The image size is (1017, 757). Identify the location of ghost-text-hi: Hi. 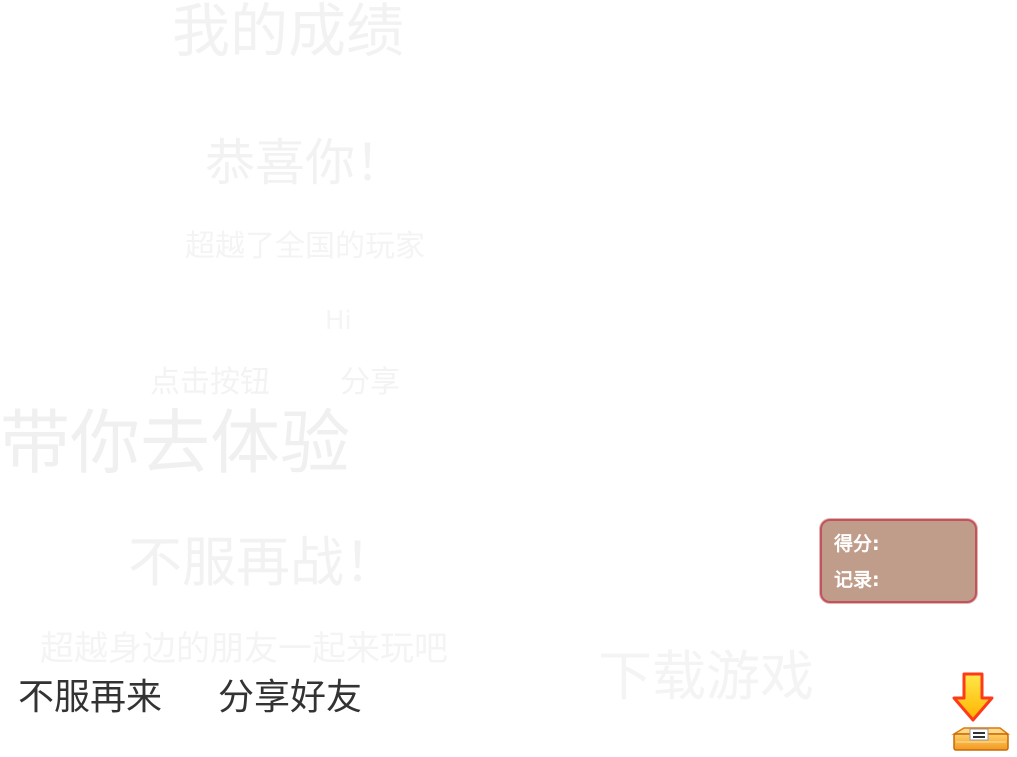
(338, 321).